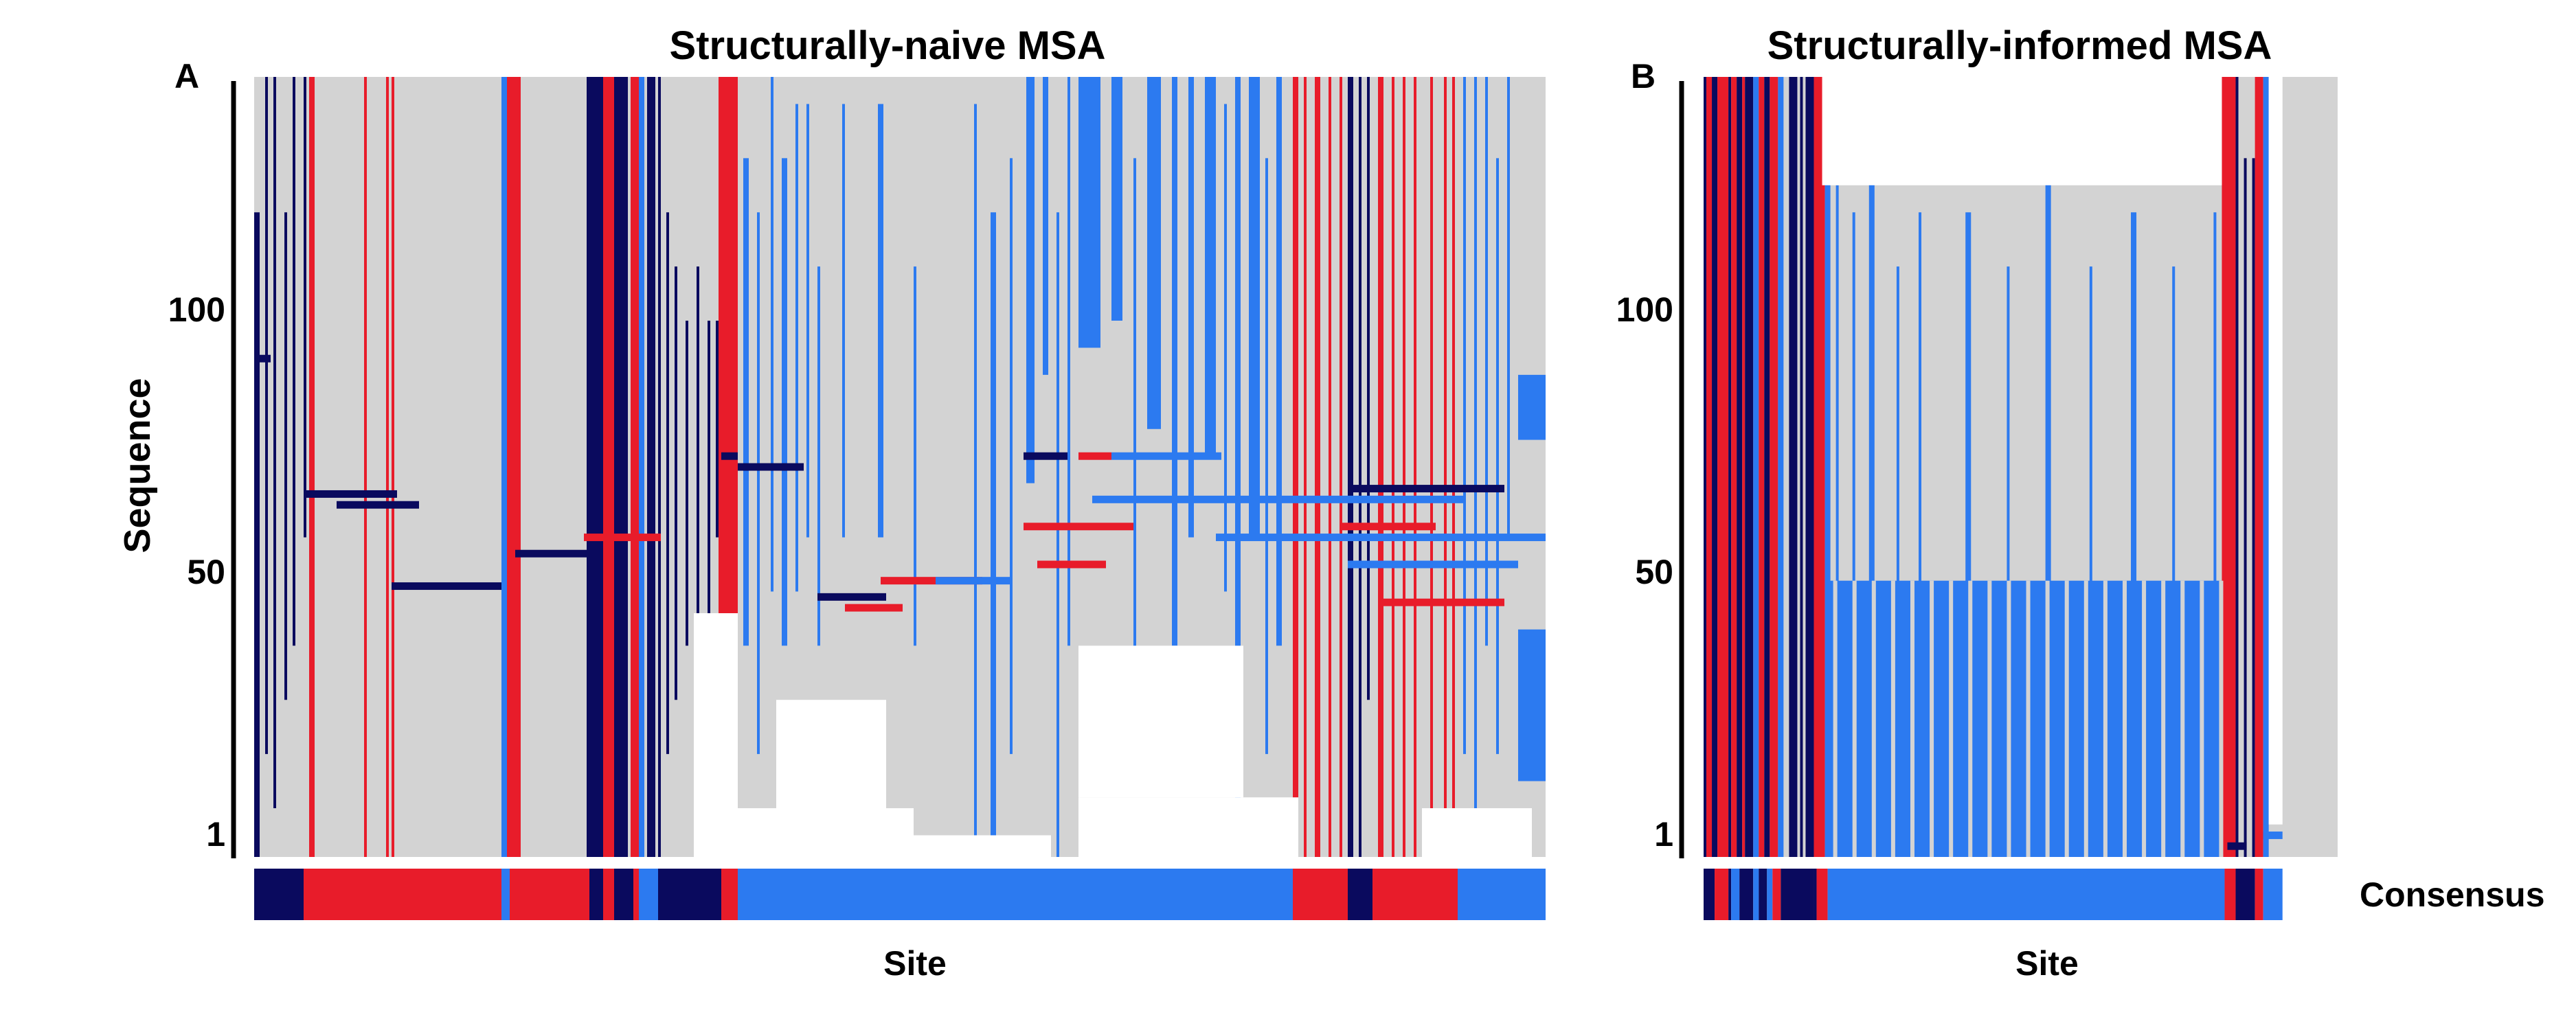  Describe the element at coordinates (206, 572) in the screenshot. I see `y-tick-label: 50` at that location.